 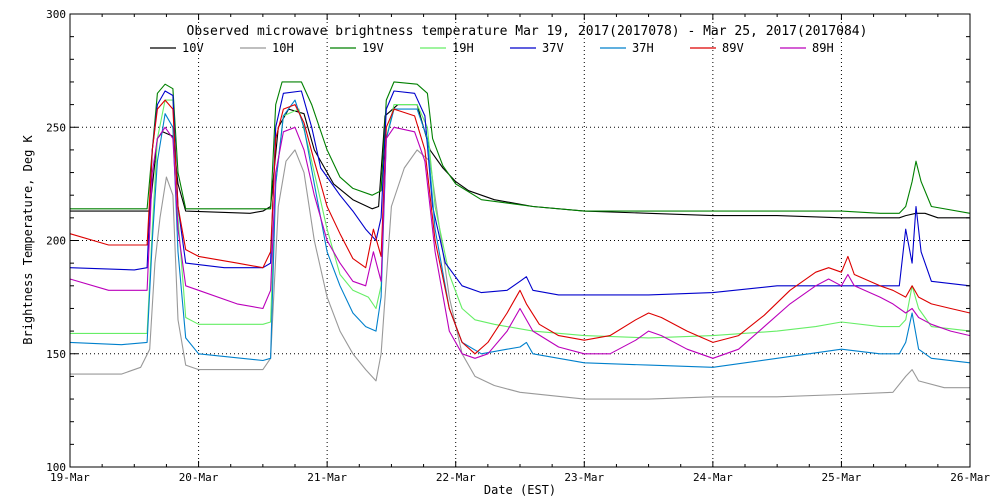 I want to click on x-tick-label: 20-Mar, so click(x=199, y=477).